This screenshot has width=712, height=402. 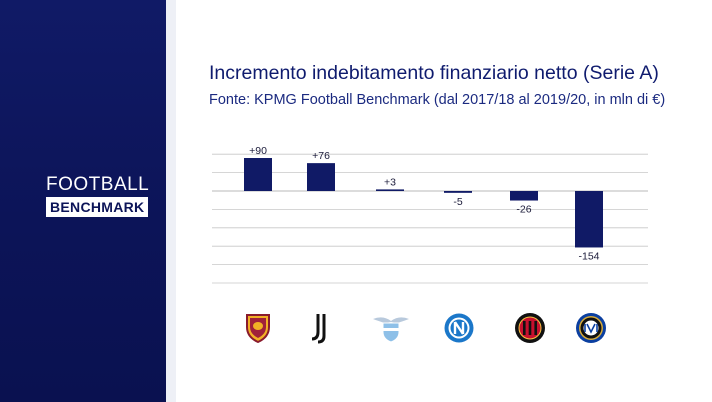 I want to click on milan-crest-icon, so click(x=530, y=328).